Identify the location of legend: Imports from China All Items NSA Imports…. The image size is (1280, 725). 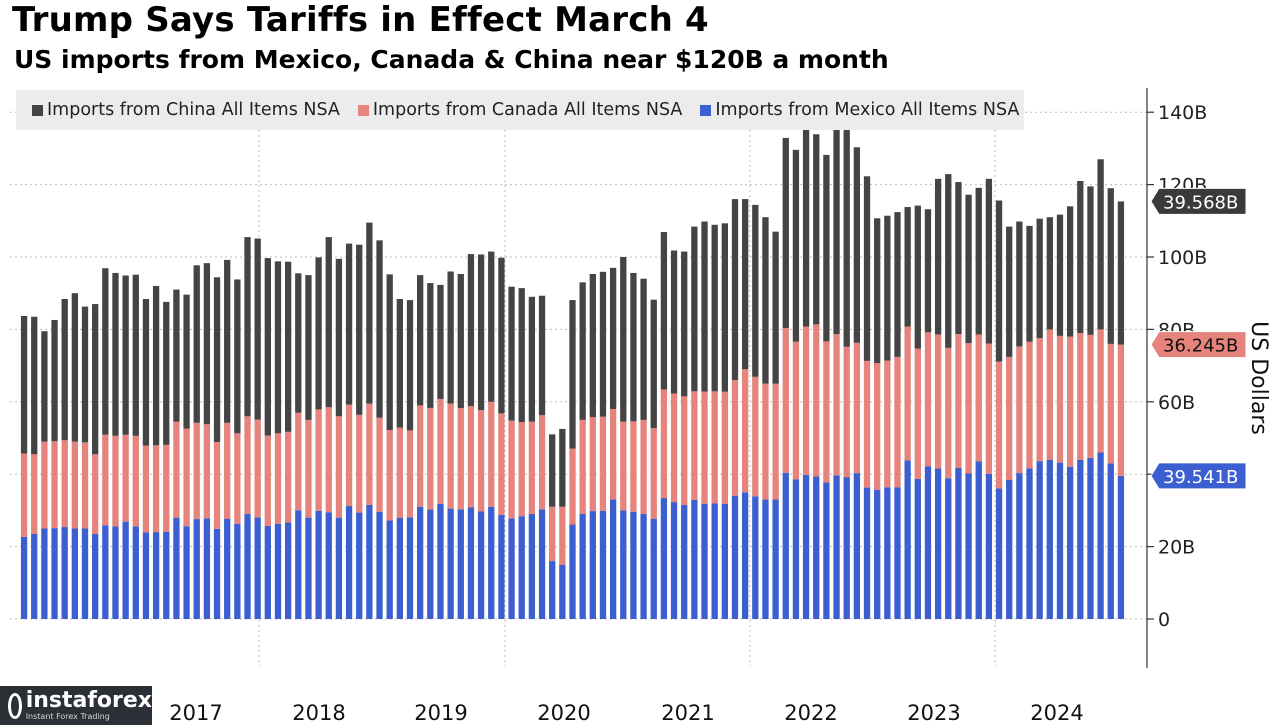
(520, 110).